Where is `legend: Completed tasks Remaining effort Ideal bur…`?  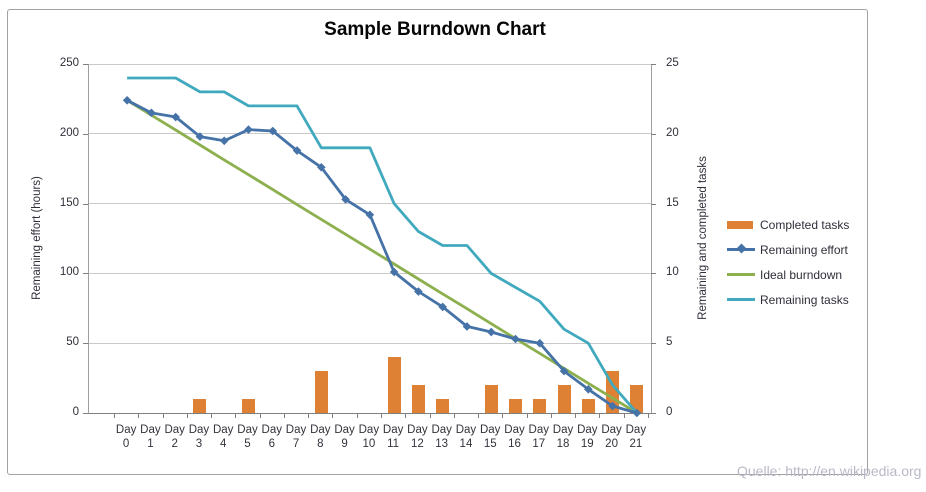 legend: Completed tasks Remaining effort Ideal bur… is located at coordinates (788, 262).